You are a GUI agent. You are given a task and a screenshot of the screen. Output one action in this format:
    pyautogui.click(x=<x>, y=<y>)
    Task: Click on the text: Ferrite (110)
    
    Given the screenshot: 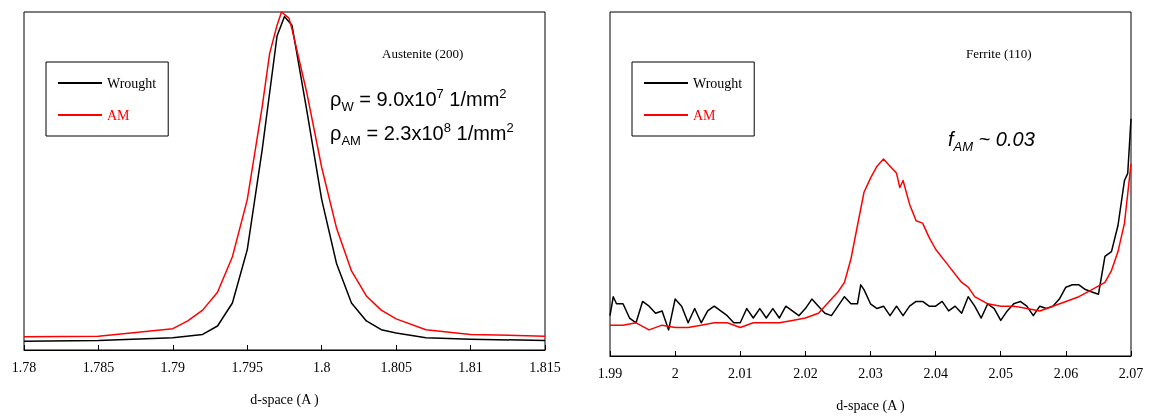 What is the action you would take?
    pyautogui.click(x=999, y=54)
    